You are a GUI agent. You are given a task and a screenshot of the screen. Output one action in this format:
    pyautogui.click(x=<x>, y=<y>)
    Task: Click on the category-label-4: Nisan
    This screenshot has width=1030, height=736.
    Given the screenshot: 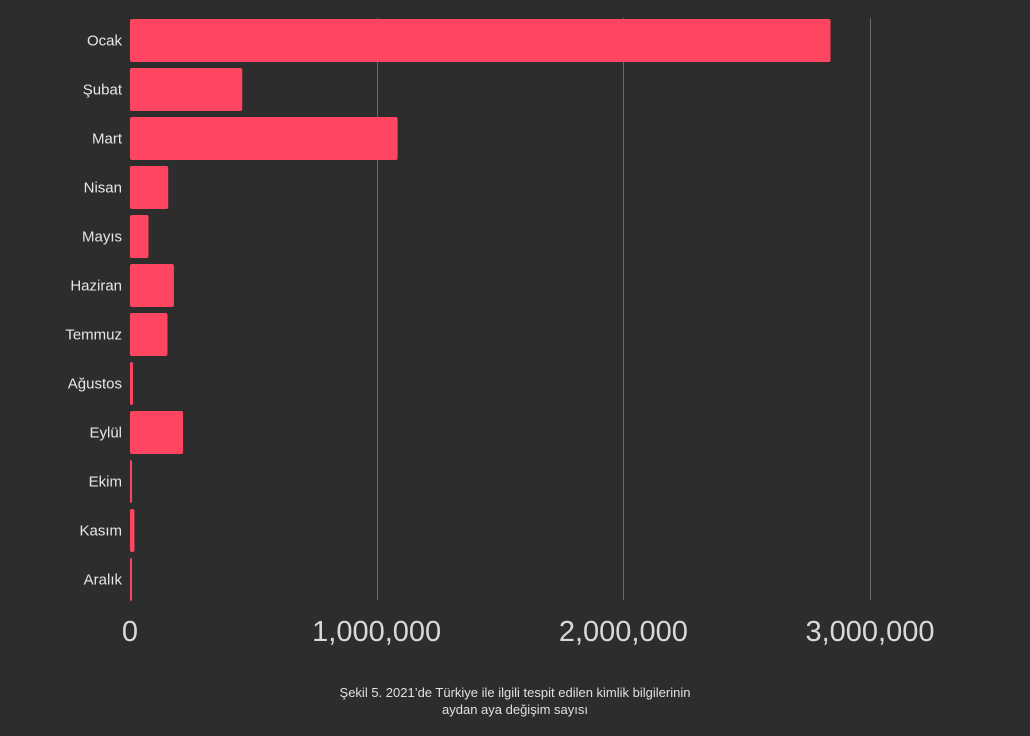 What is the action you would take?
    pyautogui.click(x=103, y=188)
    